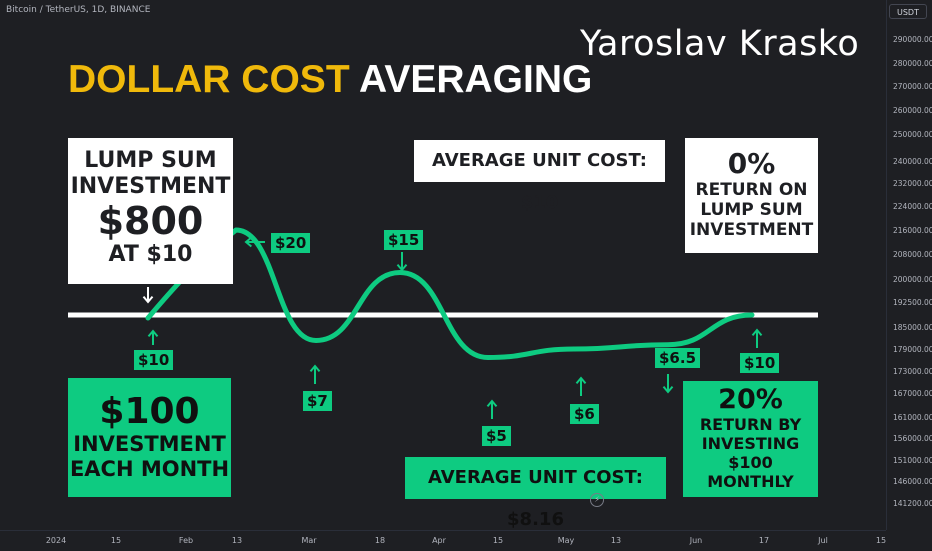 This screenshot has width=932, height=551. I want to click on price-label-6-5: $6.5, so click(678, 358).